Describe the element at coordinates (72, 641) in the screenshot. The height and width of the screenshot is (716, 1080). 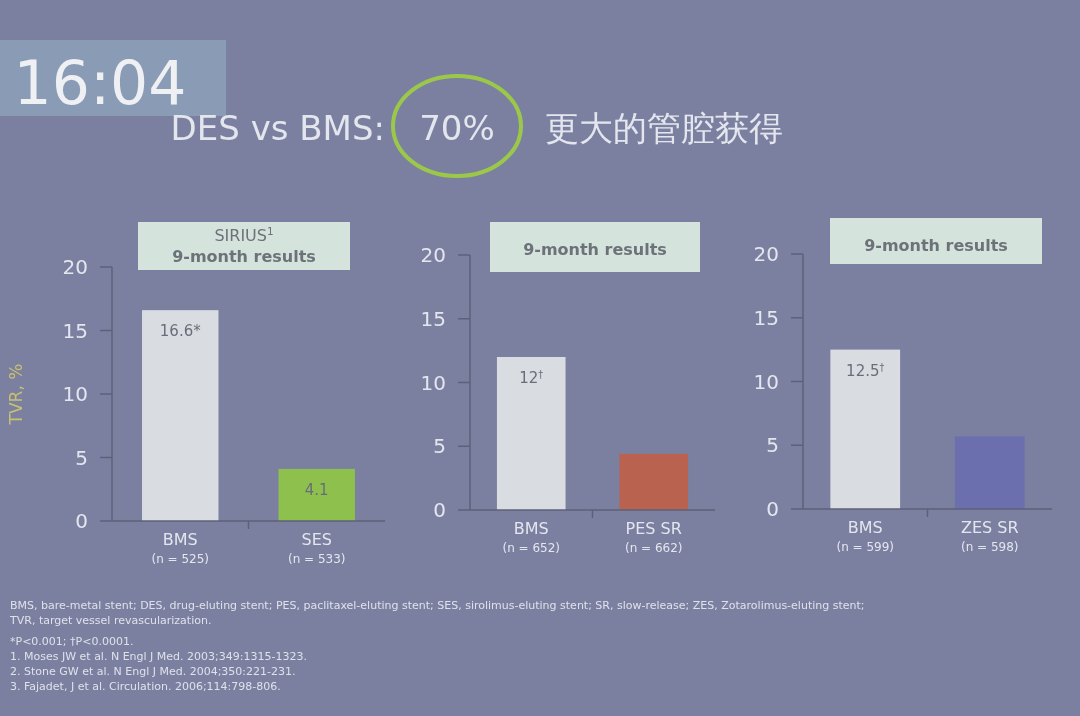
I see `text: *P<0.001; †P<0.0001.` at that location.